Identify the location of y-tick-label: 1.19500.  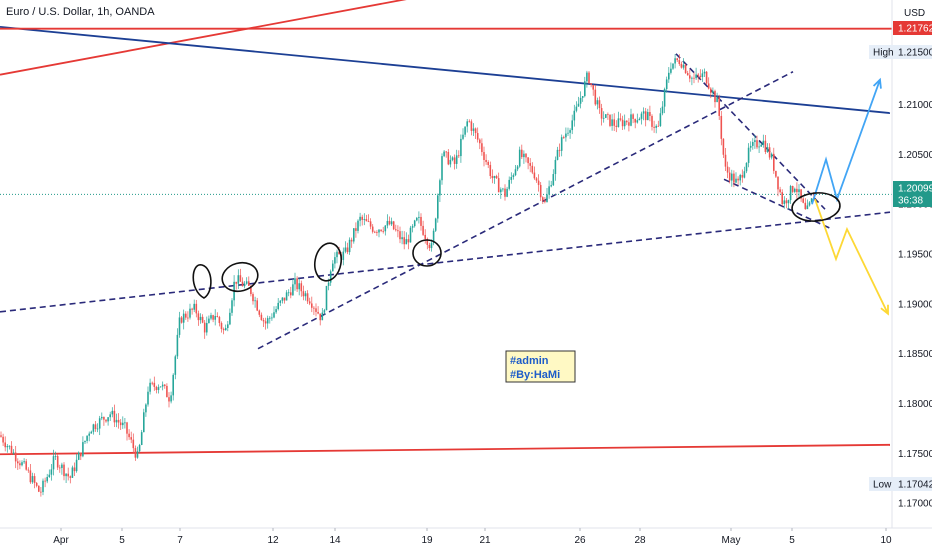
(915, 255).